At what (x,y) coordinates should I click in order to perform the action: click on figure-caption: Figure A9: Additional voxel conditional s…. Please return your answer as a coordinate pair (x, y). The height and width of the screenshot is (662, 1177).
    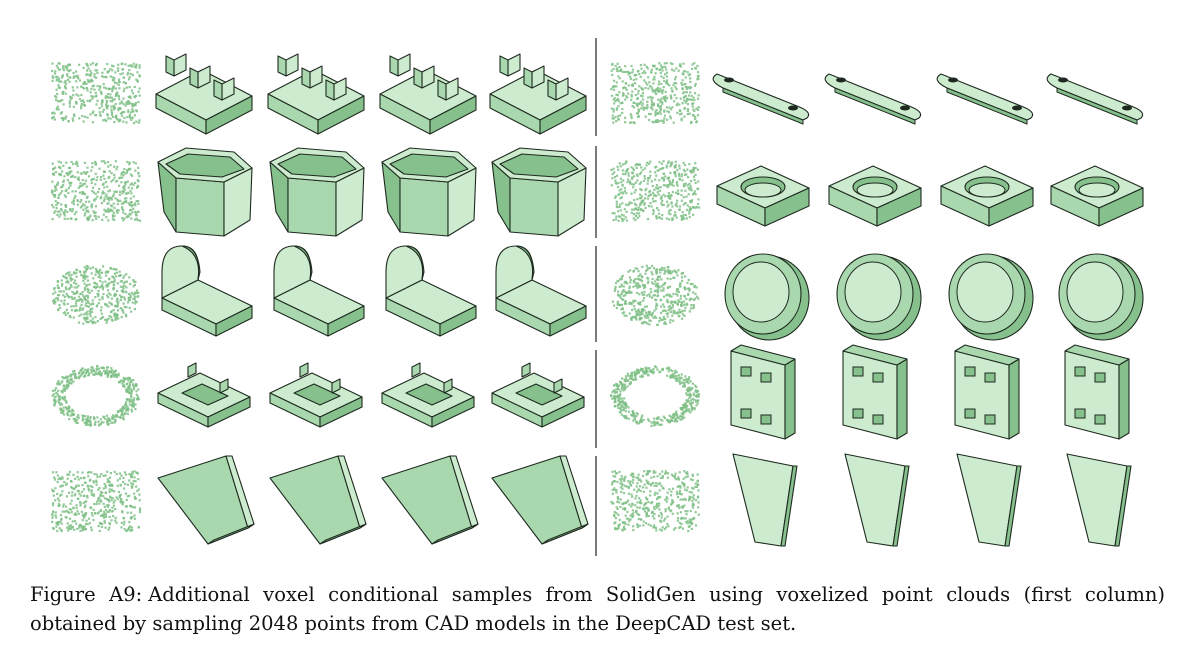
    Looking at the image, I should click on (597, 609).